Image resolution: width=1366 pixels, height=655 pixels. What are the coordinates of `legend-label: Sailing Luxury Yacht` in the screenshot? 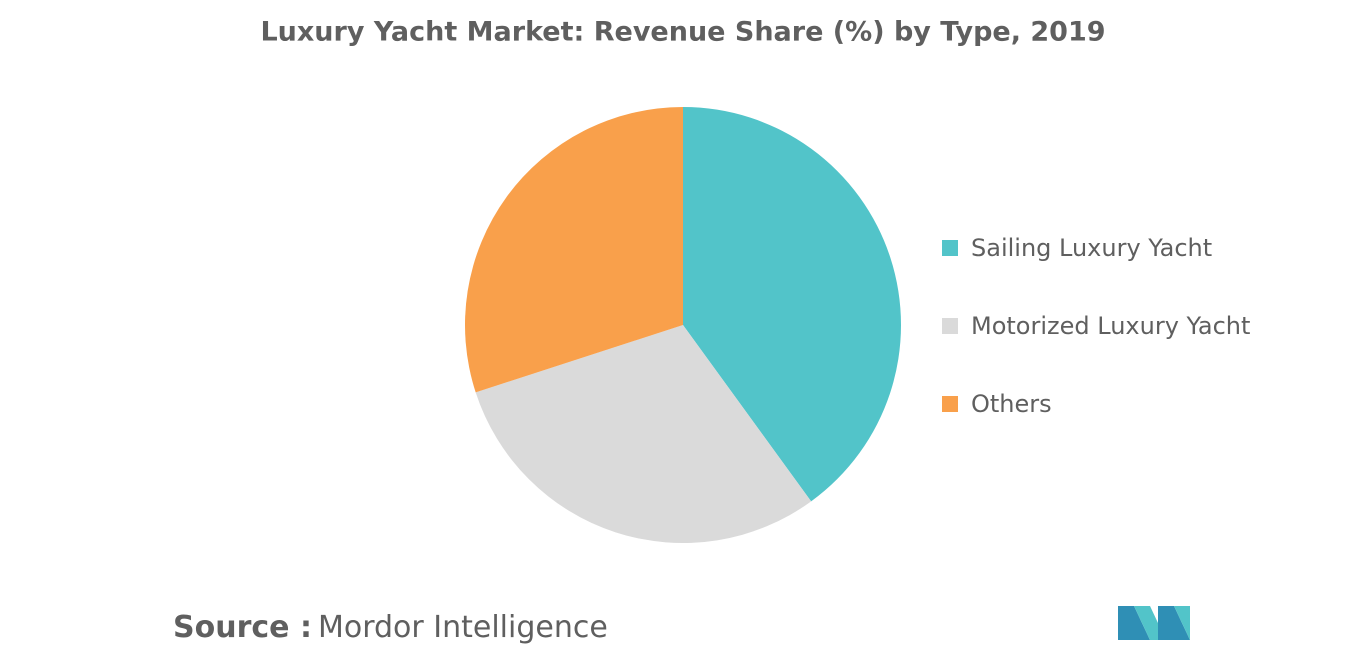 It's located at (1091, 248).